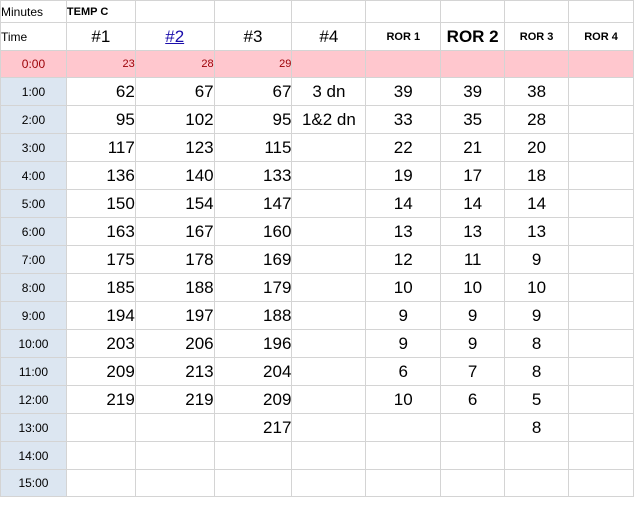 The width and height of the screenshot is (634, 517). What do you see at coordinates (329, 36) in the screenshot?
I see `header-batch-4: #4` at bounding box center [329, 36].